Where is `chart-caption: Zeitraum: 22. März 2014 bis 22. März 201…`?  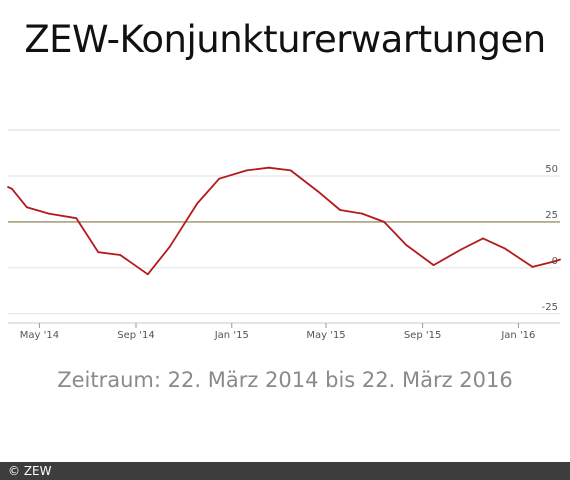
chart-caption: Zeitraum: 22. März 2014 bis 22. März 201… is located at coordinates (285, 380).